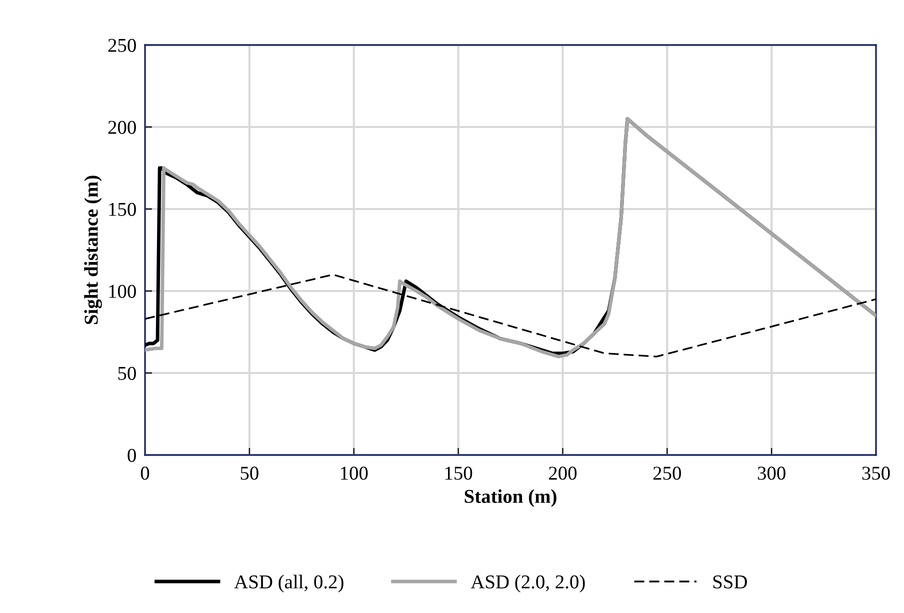 This screenshot has height=613, width=904. Describe the element at coordinates (458, 473) in the screenshot. I see `x-tick-label: 150` at that location.